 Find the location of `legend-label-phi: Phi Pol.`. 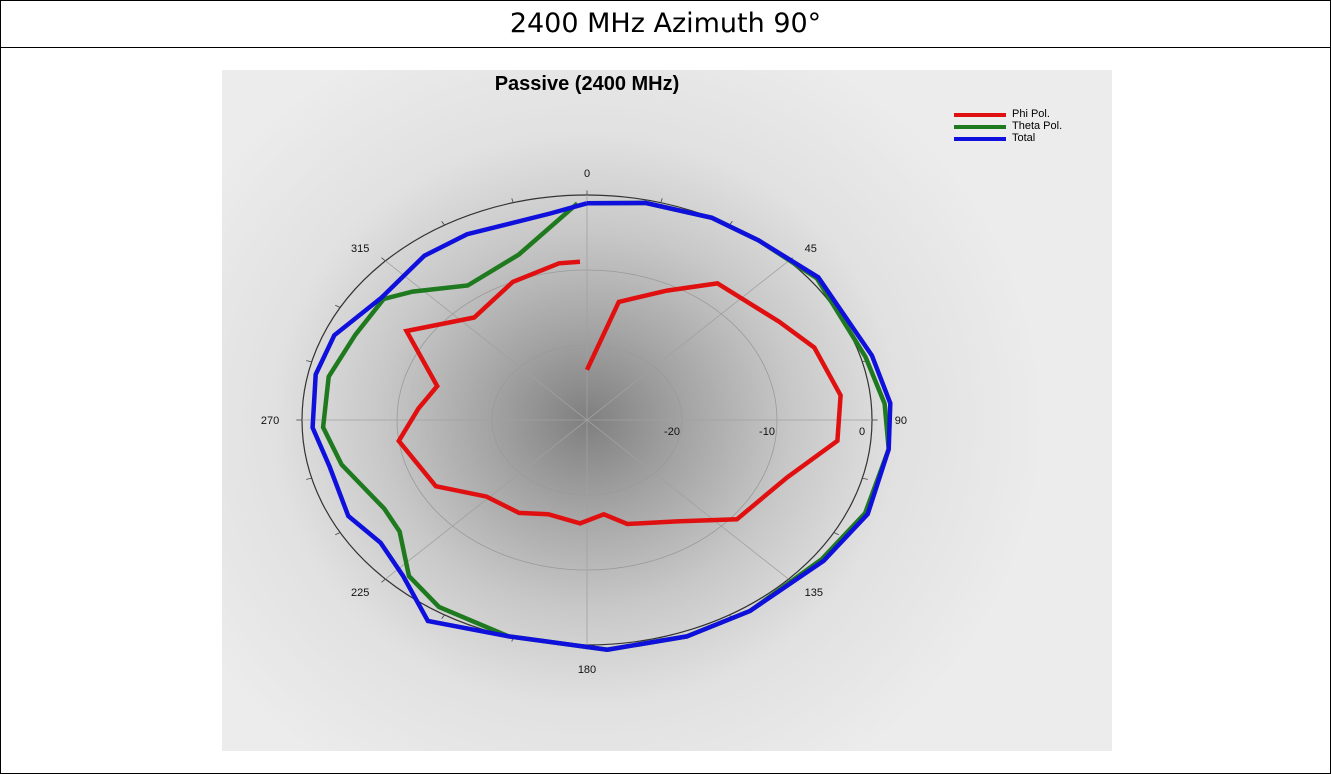

legend-label-phi: Phi Pol. is located at coordinates (1031, 114).